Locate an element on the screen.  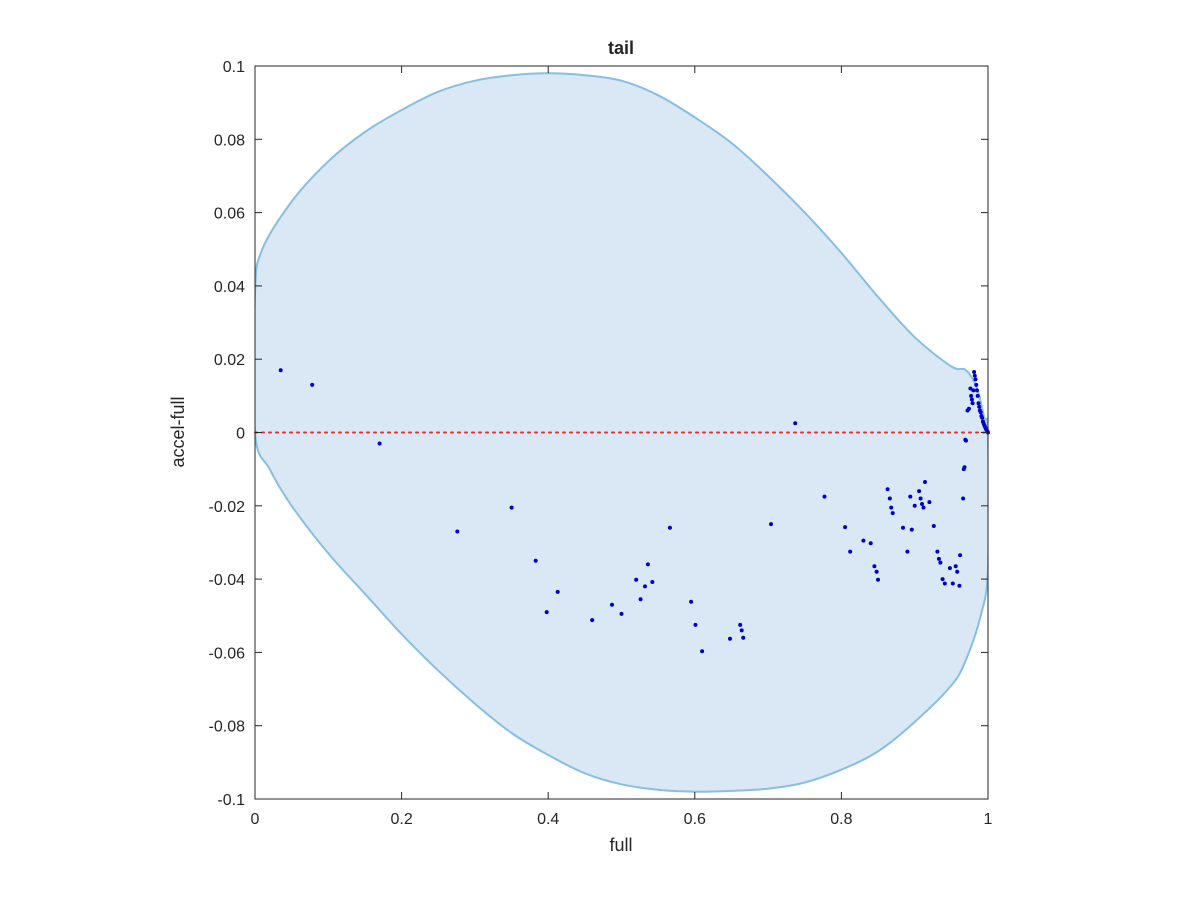
y-tick-label: 0.02 is located at coordinates (229, 360).